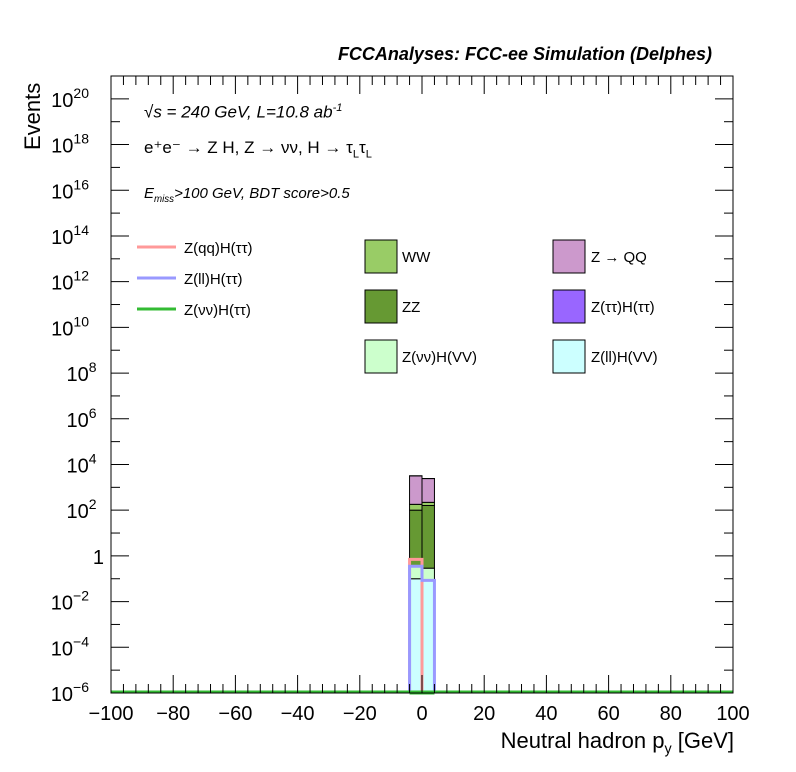 The width and height of the screenshot is (796, 772). What do you see at coordinates (93, 413) in the screenshot?
I see `y-tick-exponent: 6` at bounding box center [93, 413].